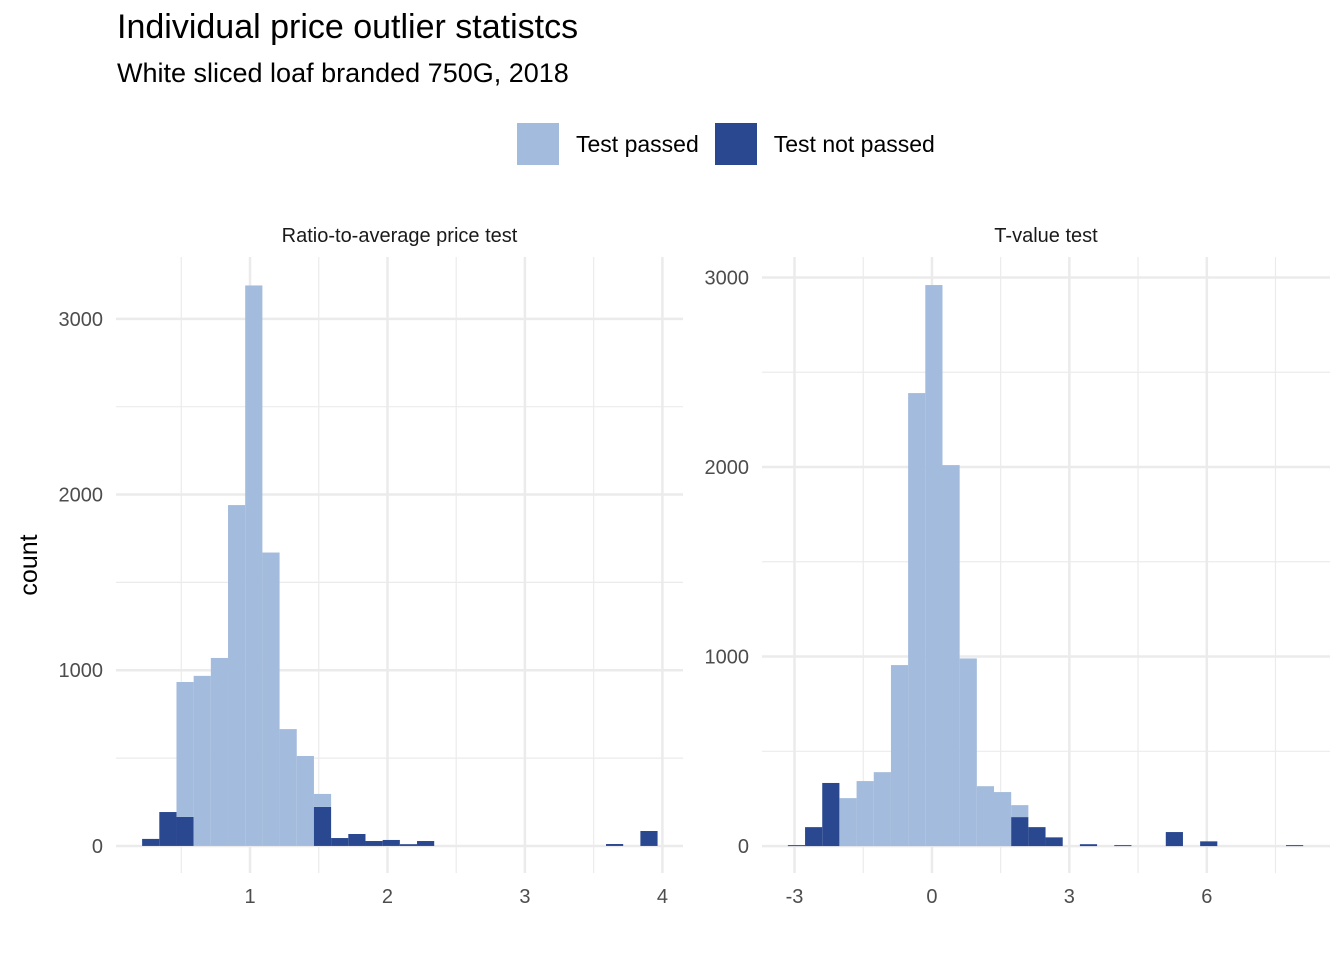 The image size is (1344, 960). What do you see at coordinates (348, 27) in the screenshot?
I see `chart-title: Individual price outlier statistcs` at bounding box center [348, 27].